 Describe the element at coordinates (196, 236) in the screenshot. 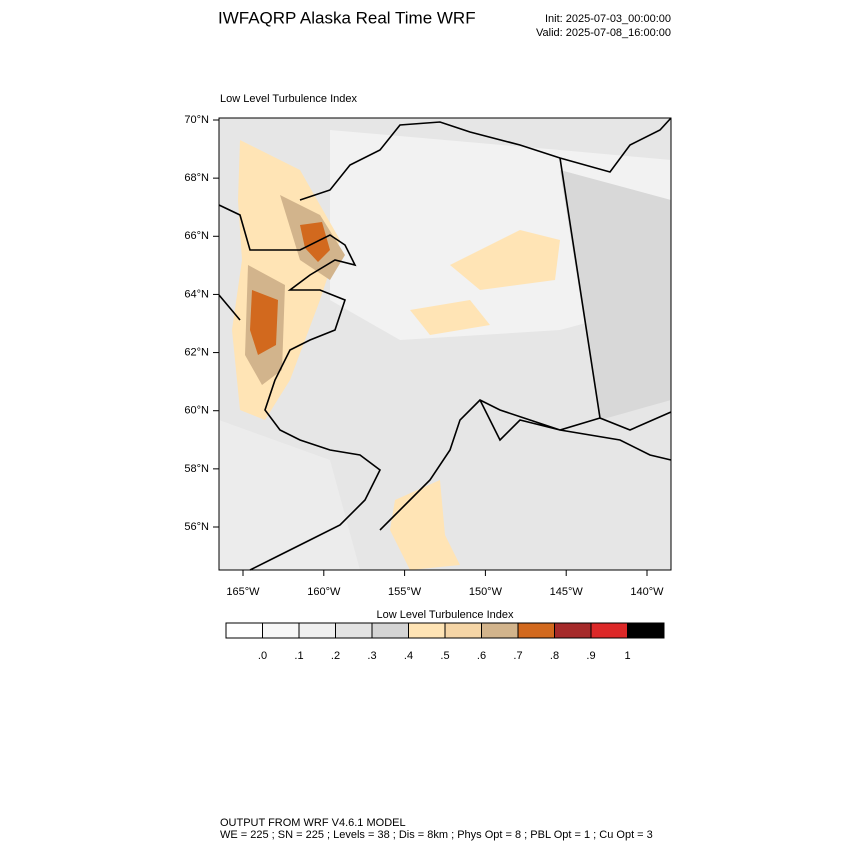

I see `lat-tick-label: 66°N` at that location.